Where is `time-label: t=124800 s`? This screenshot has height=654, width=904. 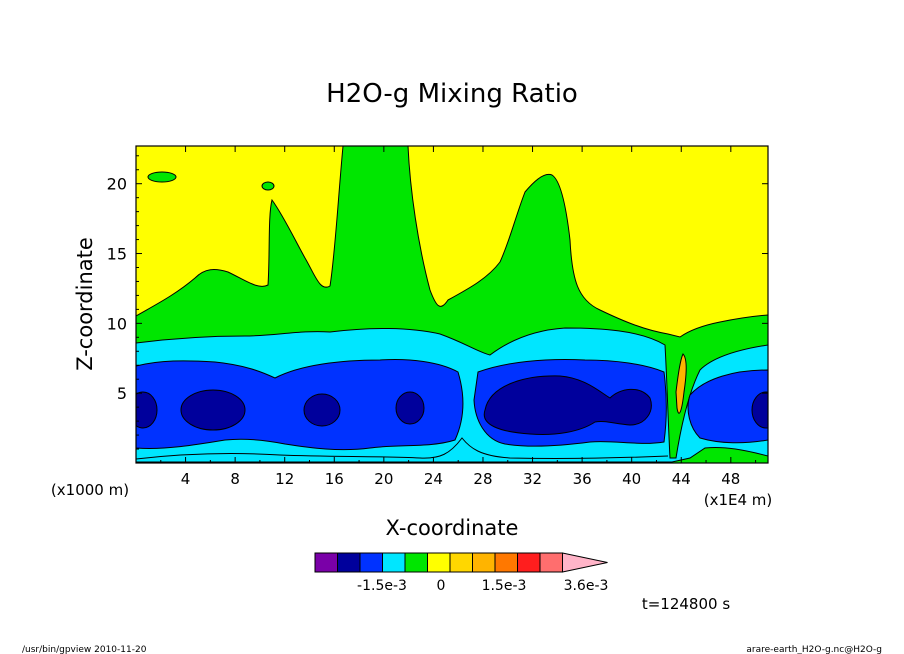
time-label: t=124800 s is located at coordinates (686, 604).